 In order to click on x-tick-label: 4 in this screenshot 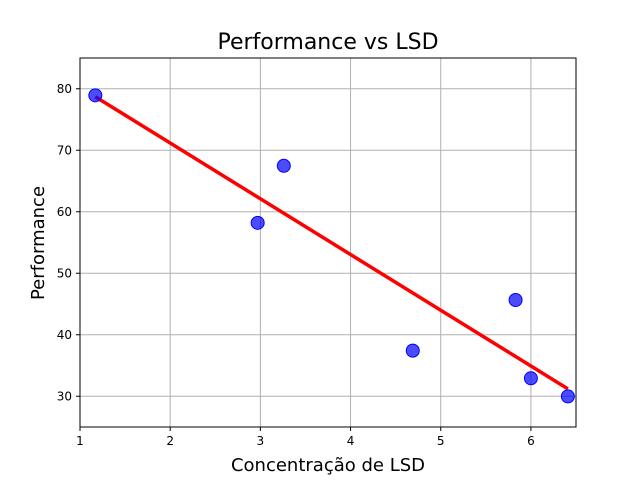, I will do `click(351, 441)`.